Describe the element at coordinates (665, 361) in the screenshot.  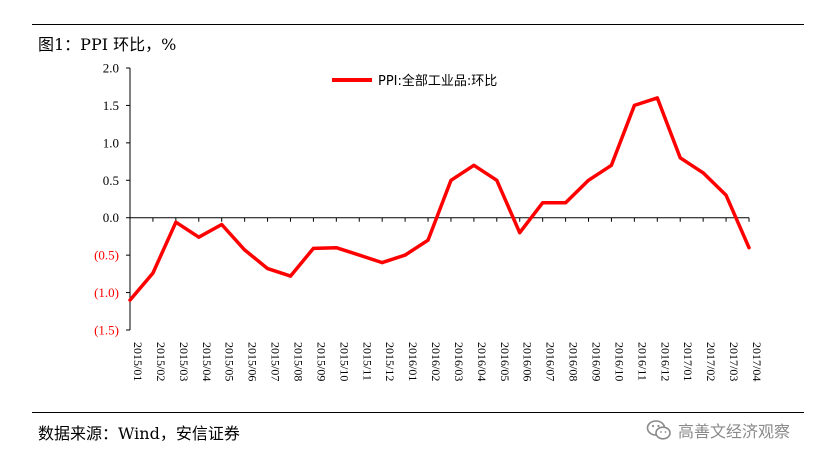
I see `x-tick-label: 2016/12` at that location.